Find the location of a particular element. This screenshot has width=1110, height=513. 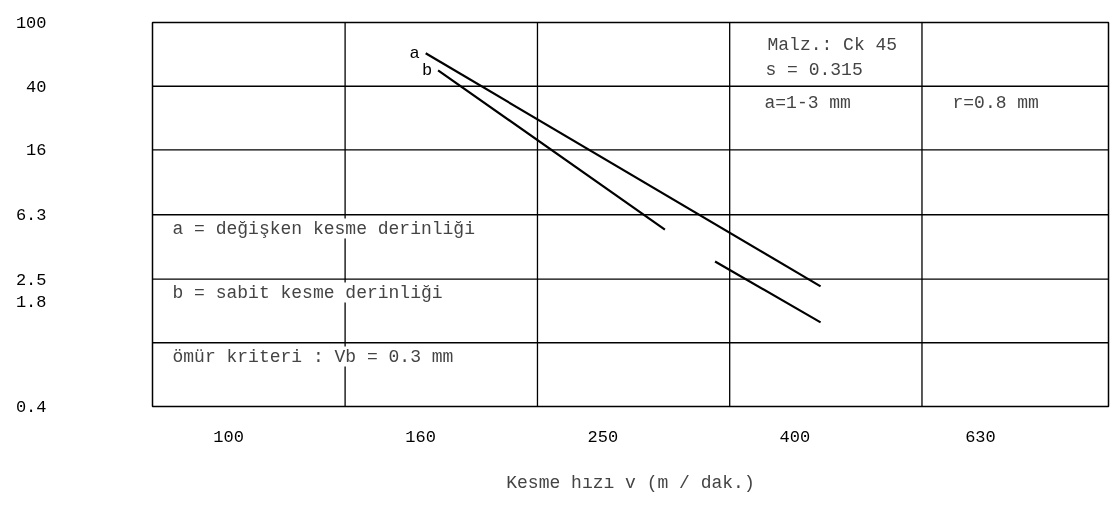

y-tick-label: 6.3 is located at coordinates (31, 216).